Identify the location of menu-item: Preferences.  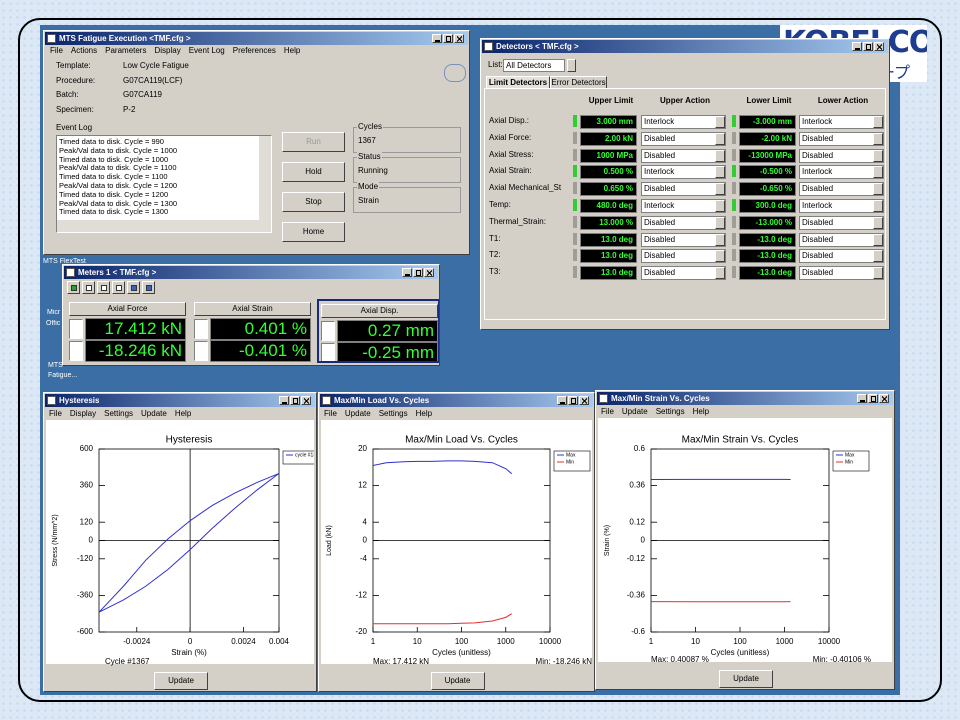
(254, 50).